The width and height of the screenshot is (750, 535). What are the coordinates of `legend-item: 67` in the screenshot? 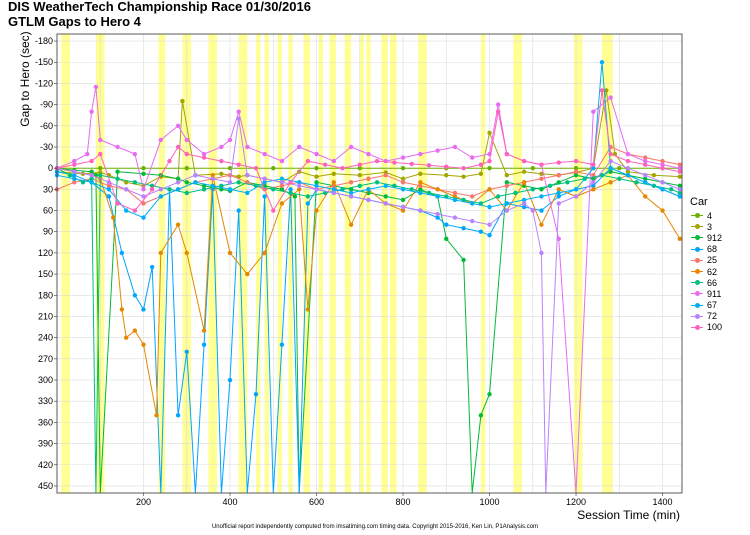 It's located at (706, 305).